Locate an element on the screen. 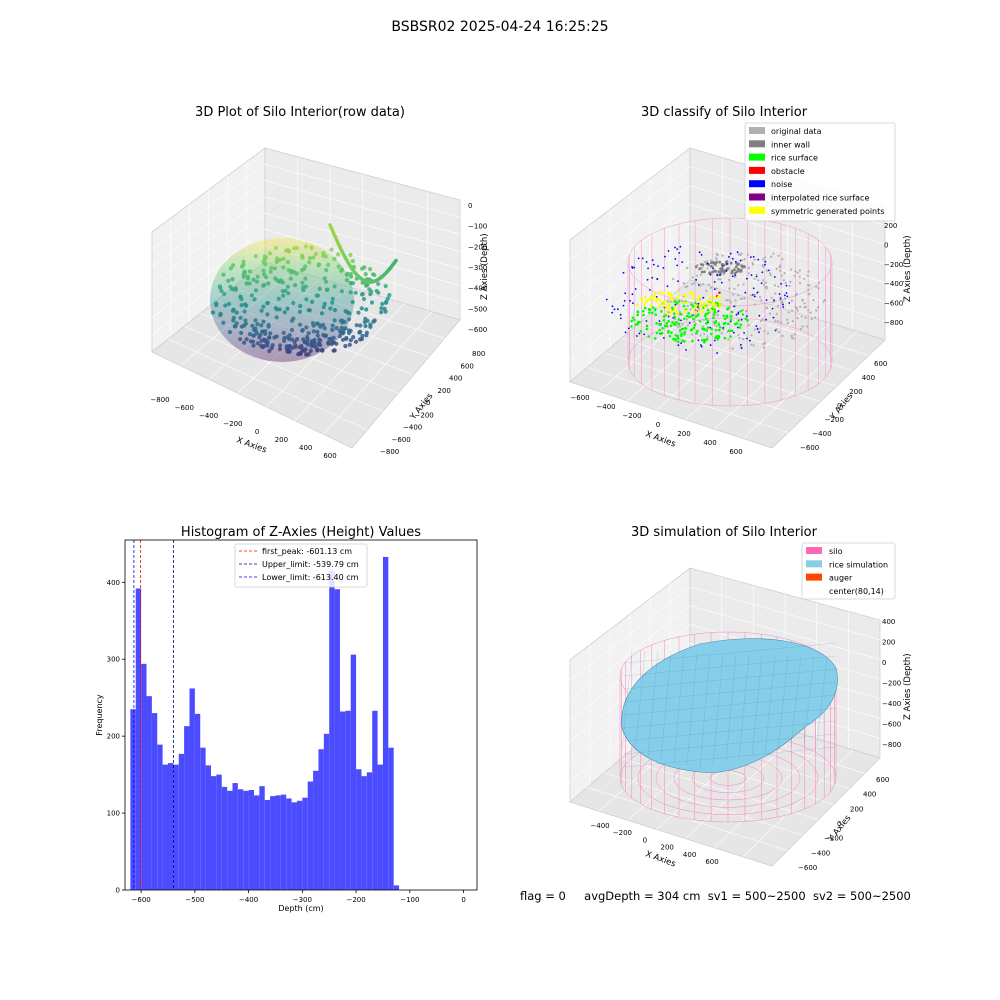 Image resolution: width=1000 pixels, height=1000 pixels. simulation-3d-y-tick-label: 0 is located at coordinates (839, 824).